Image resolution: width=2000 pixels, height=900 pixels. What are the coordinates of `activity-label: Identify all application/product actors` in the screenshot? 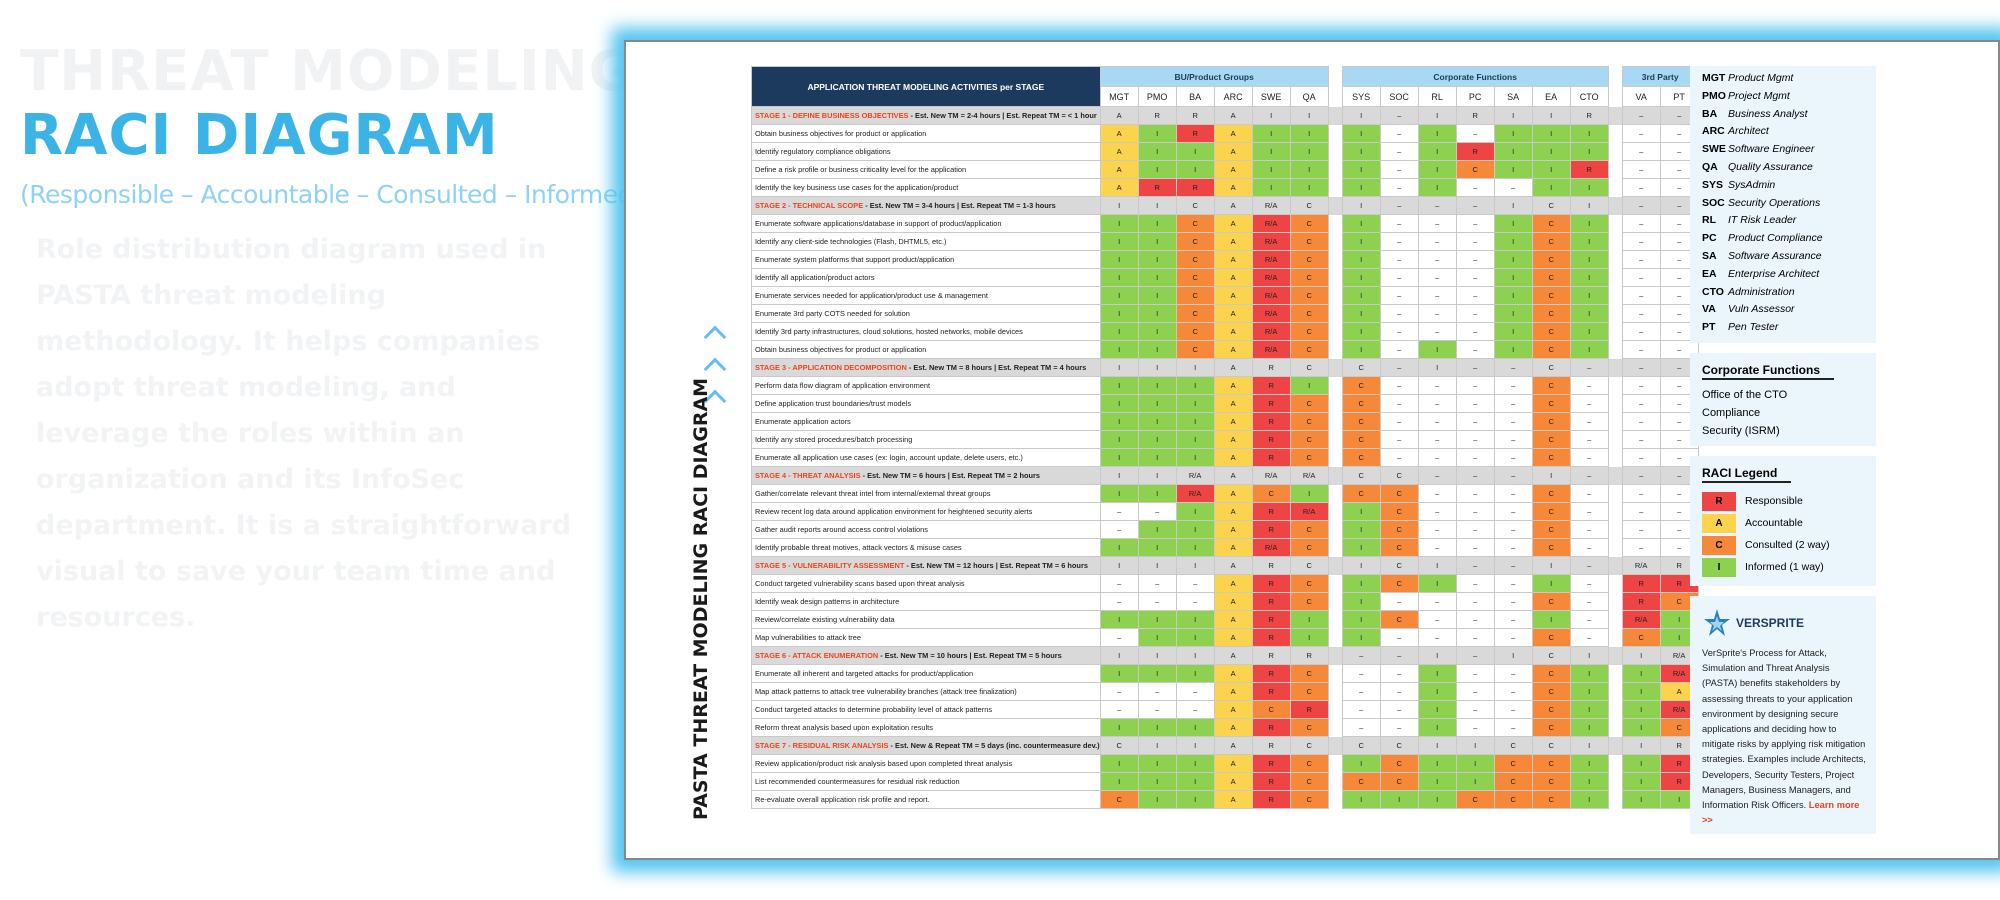 It's located at (926, 277).